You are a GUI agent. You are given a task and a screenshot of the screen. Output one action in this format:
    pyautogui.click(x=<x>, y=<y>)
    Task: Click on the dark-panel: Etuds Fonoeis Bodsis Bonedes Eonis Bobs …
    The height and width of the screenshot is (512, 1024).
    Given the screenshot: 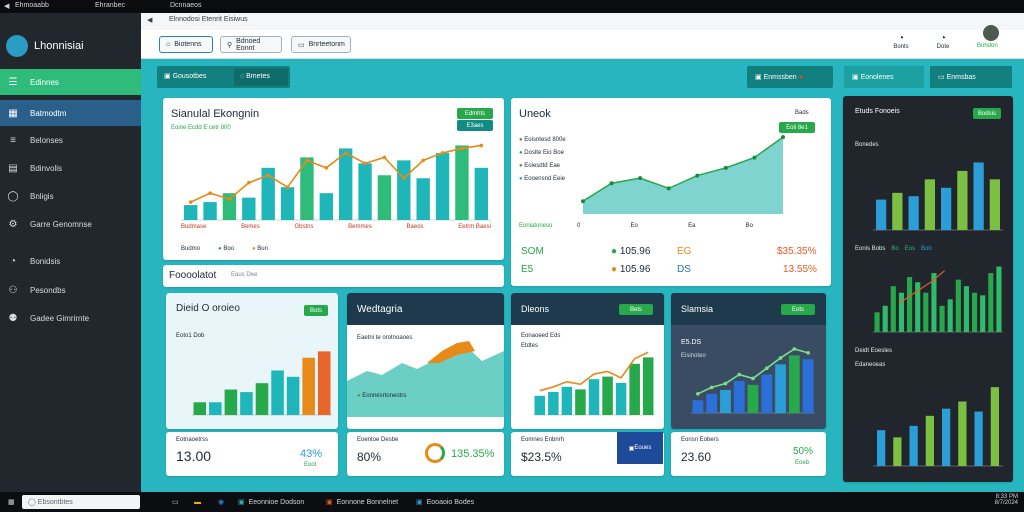 What is the action you would take?
    pyautogui.click(x=928, y=289)
    